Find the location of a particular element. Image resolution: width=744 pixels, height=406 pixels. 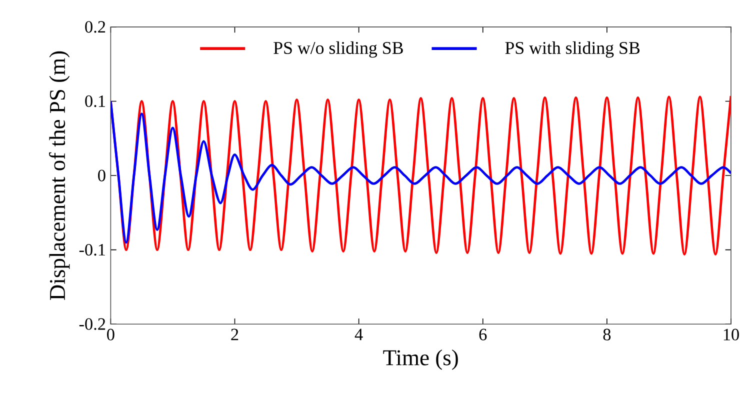

x-axis-title: Time (s) is located at coordinates (420, 360).